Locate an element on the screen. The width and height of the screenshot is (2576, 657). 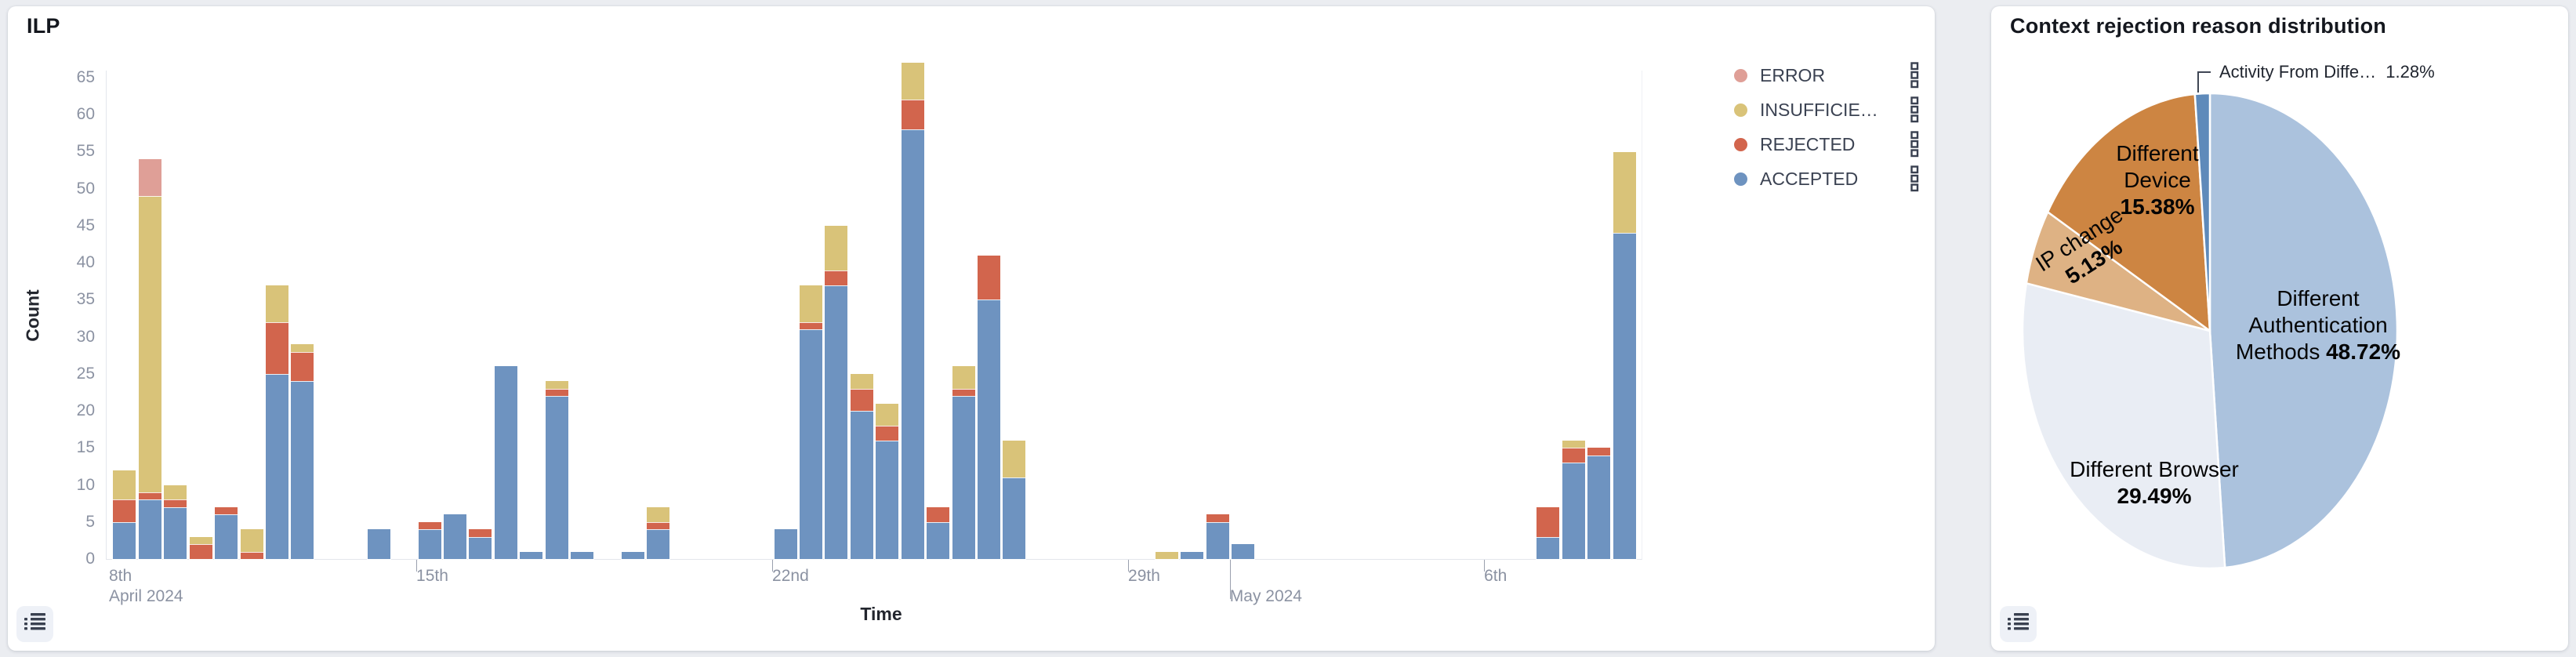
y-tick-label: 65 is located at coordinates (86, 77).